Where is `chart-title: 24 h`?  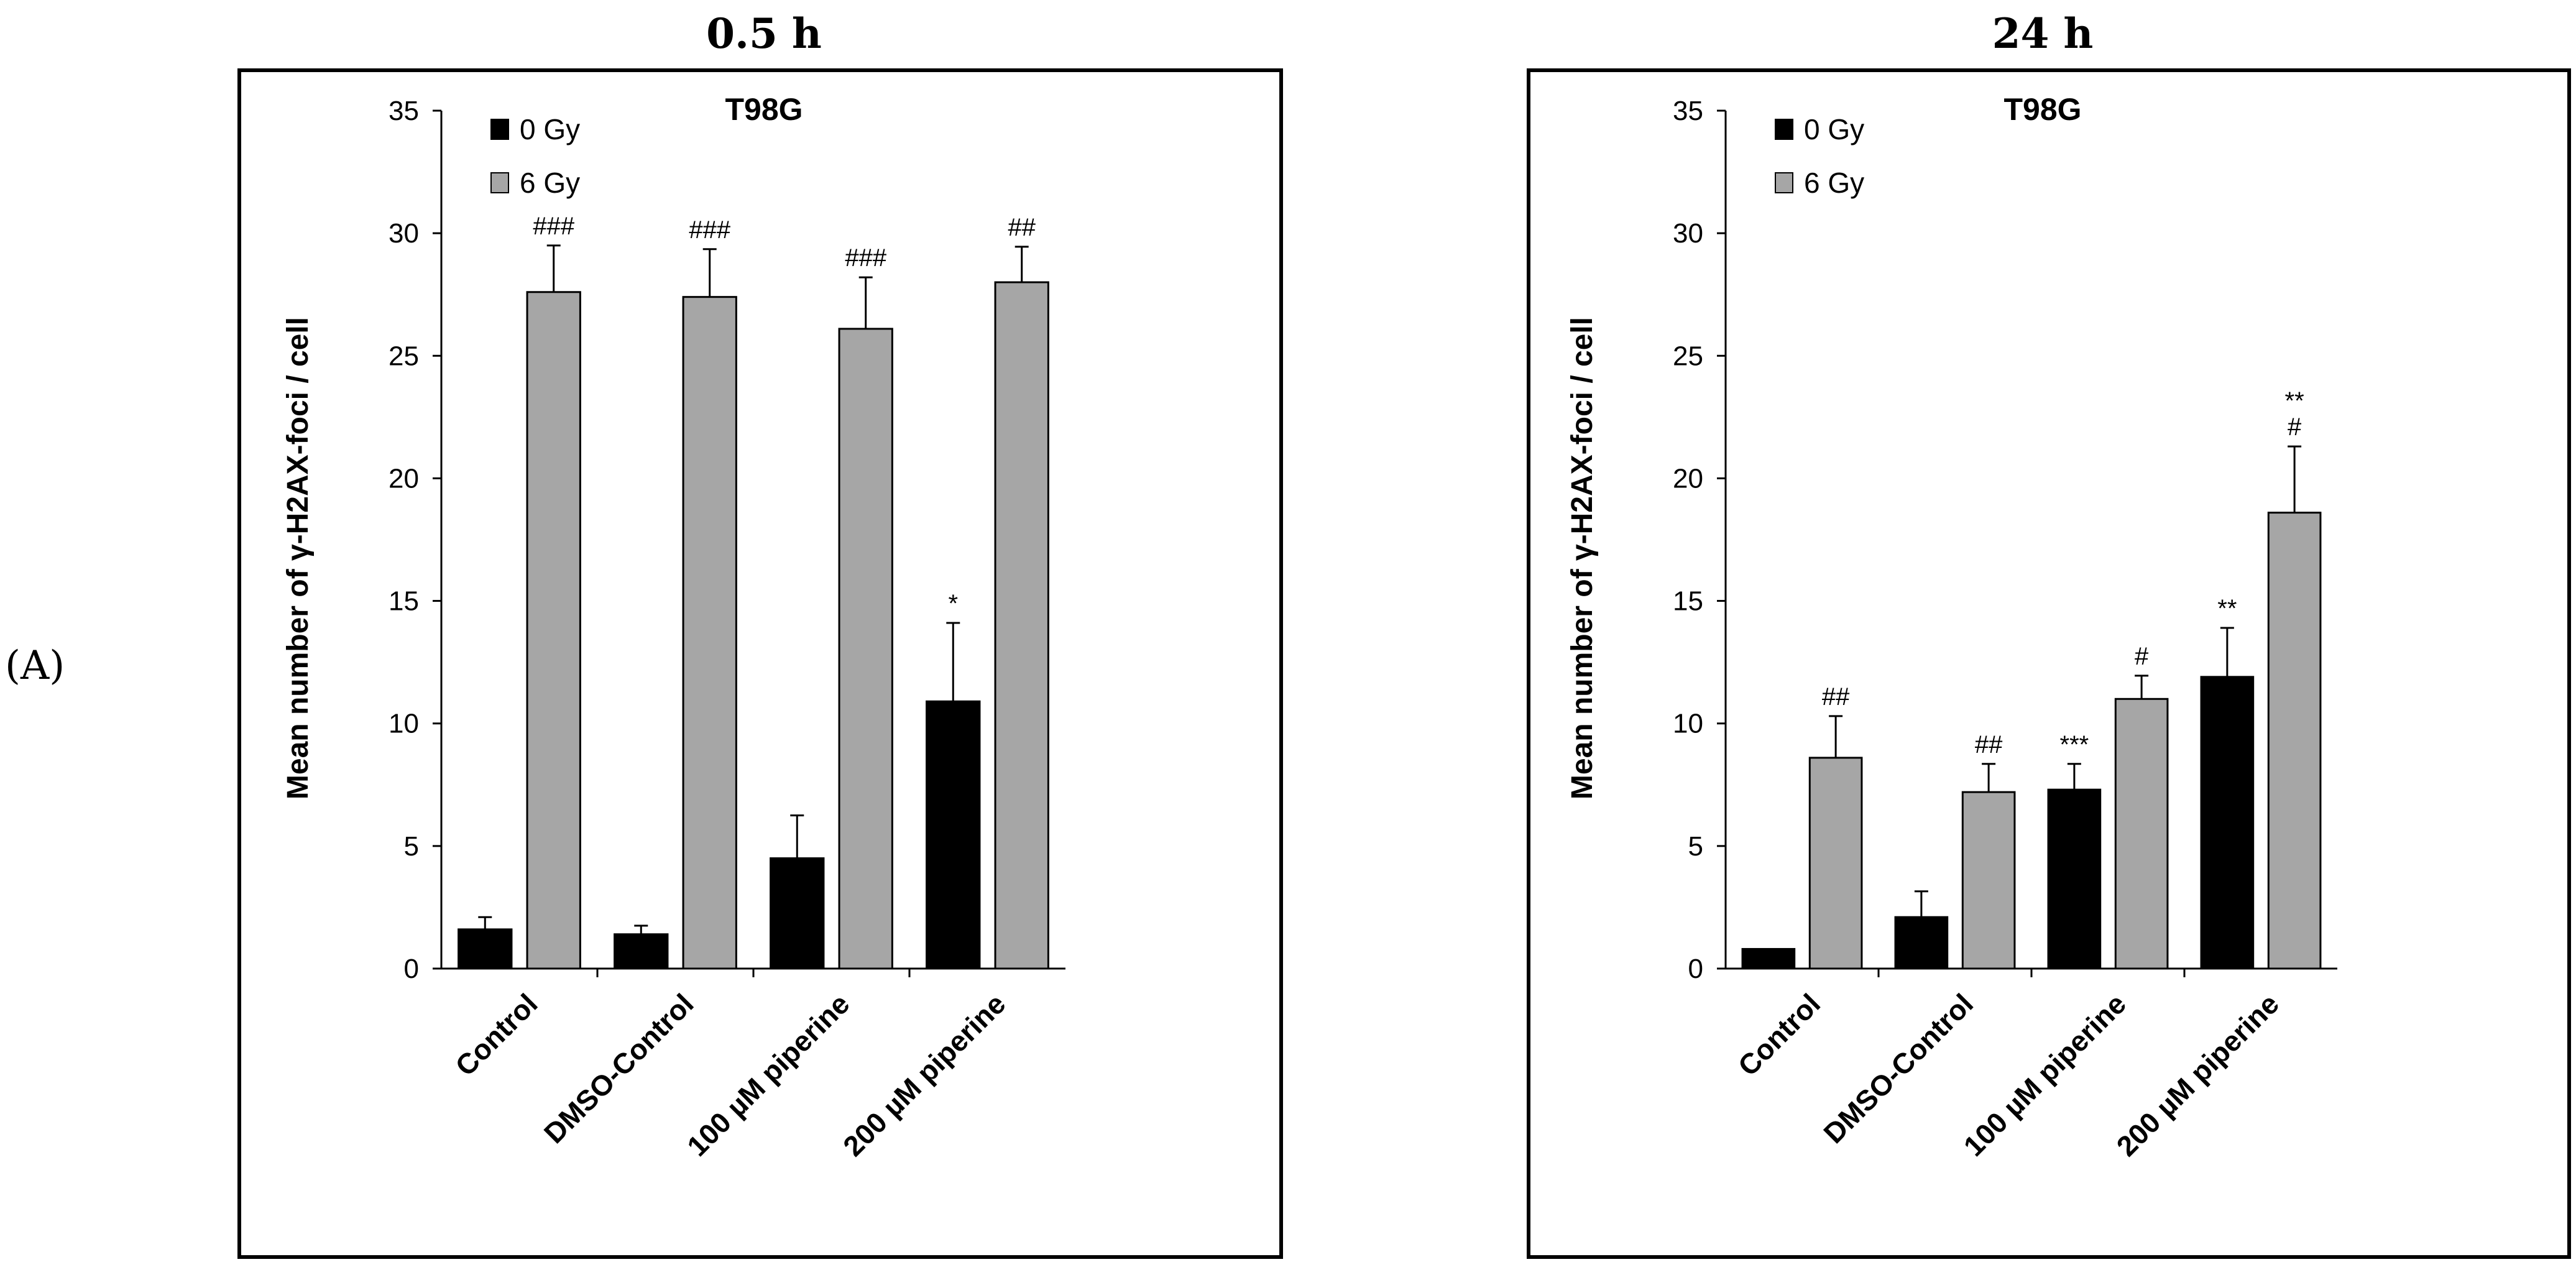 chart-title: 24 h is located at coordinates (2043, 33).